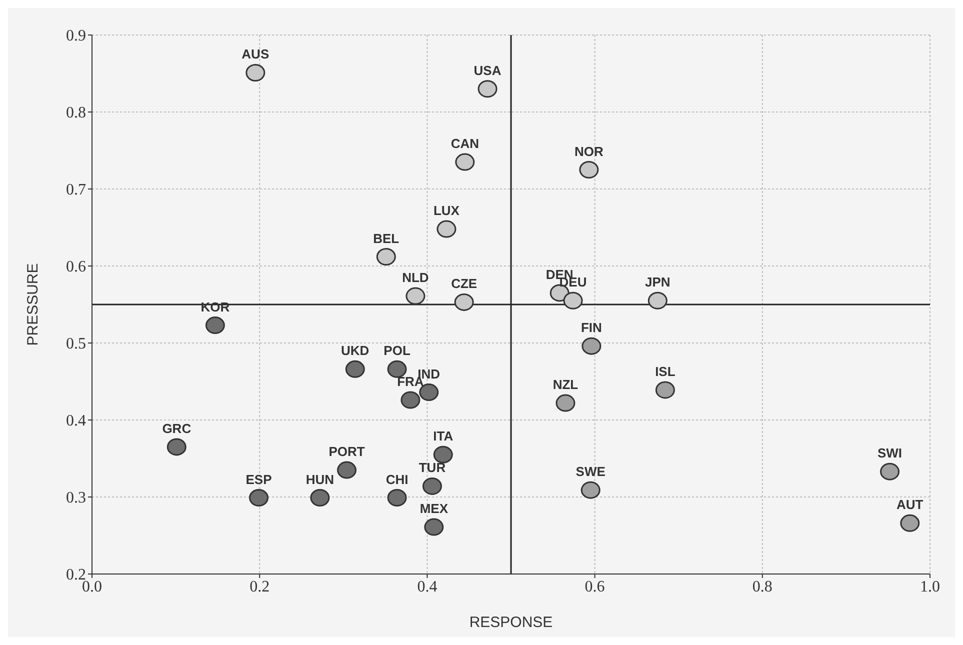  Describe the element at coordinates (76, 36) in the screenshot. I see `y-tick-label: 0.9` at that location.